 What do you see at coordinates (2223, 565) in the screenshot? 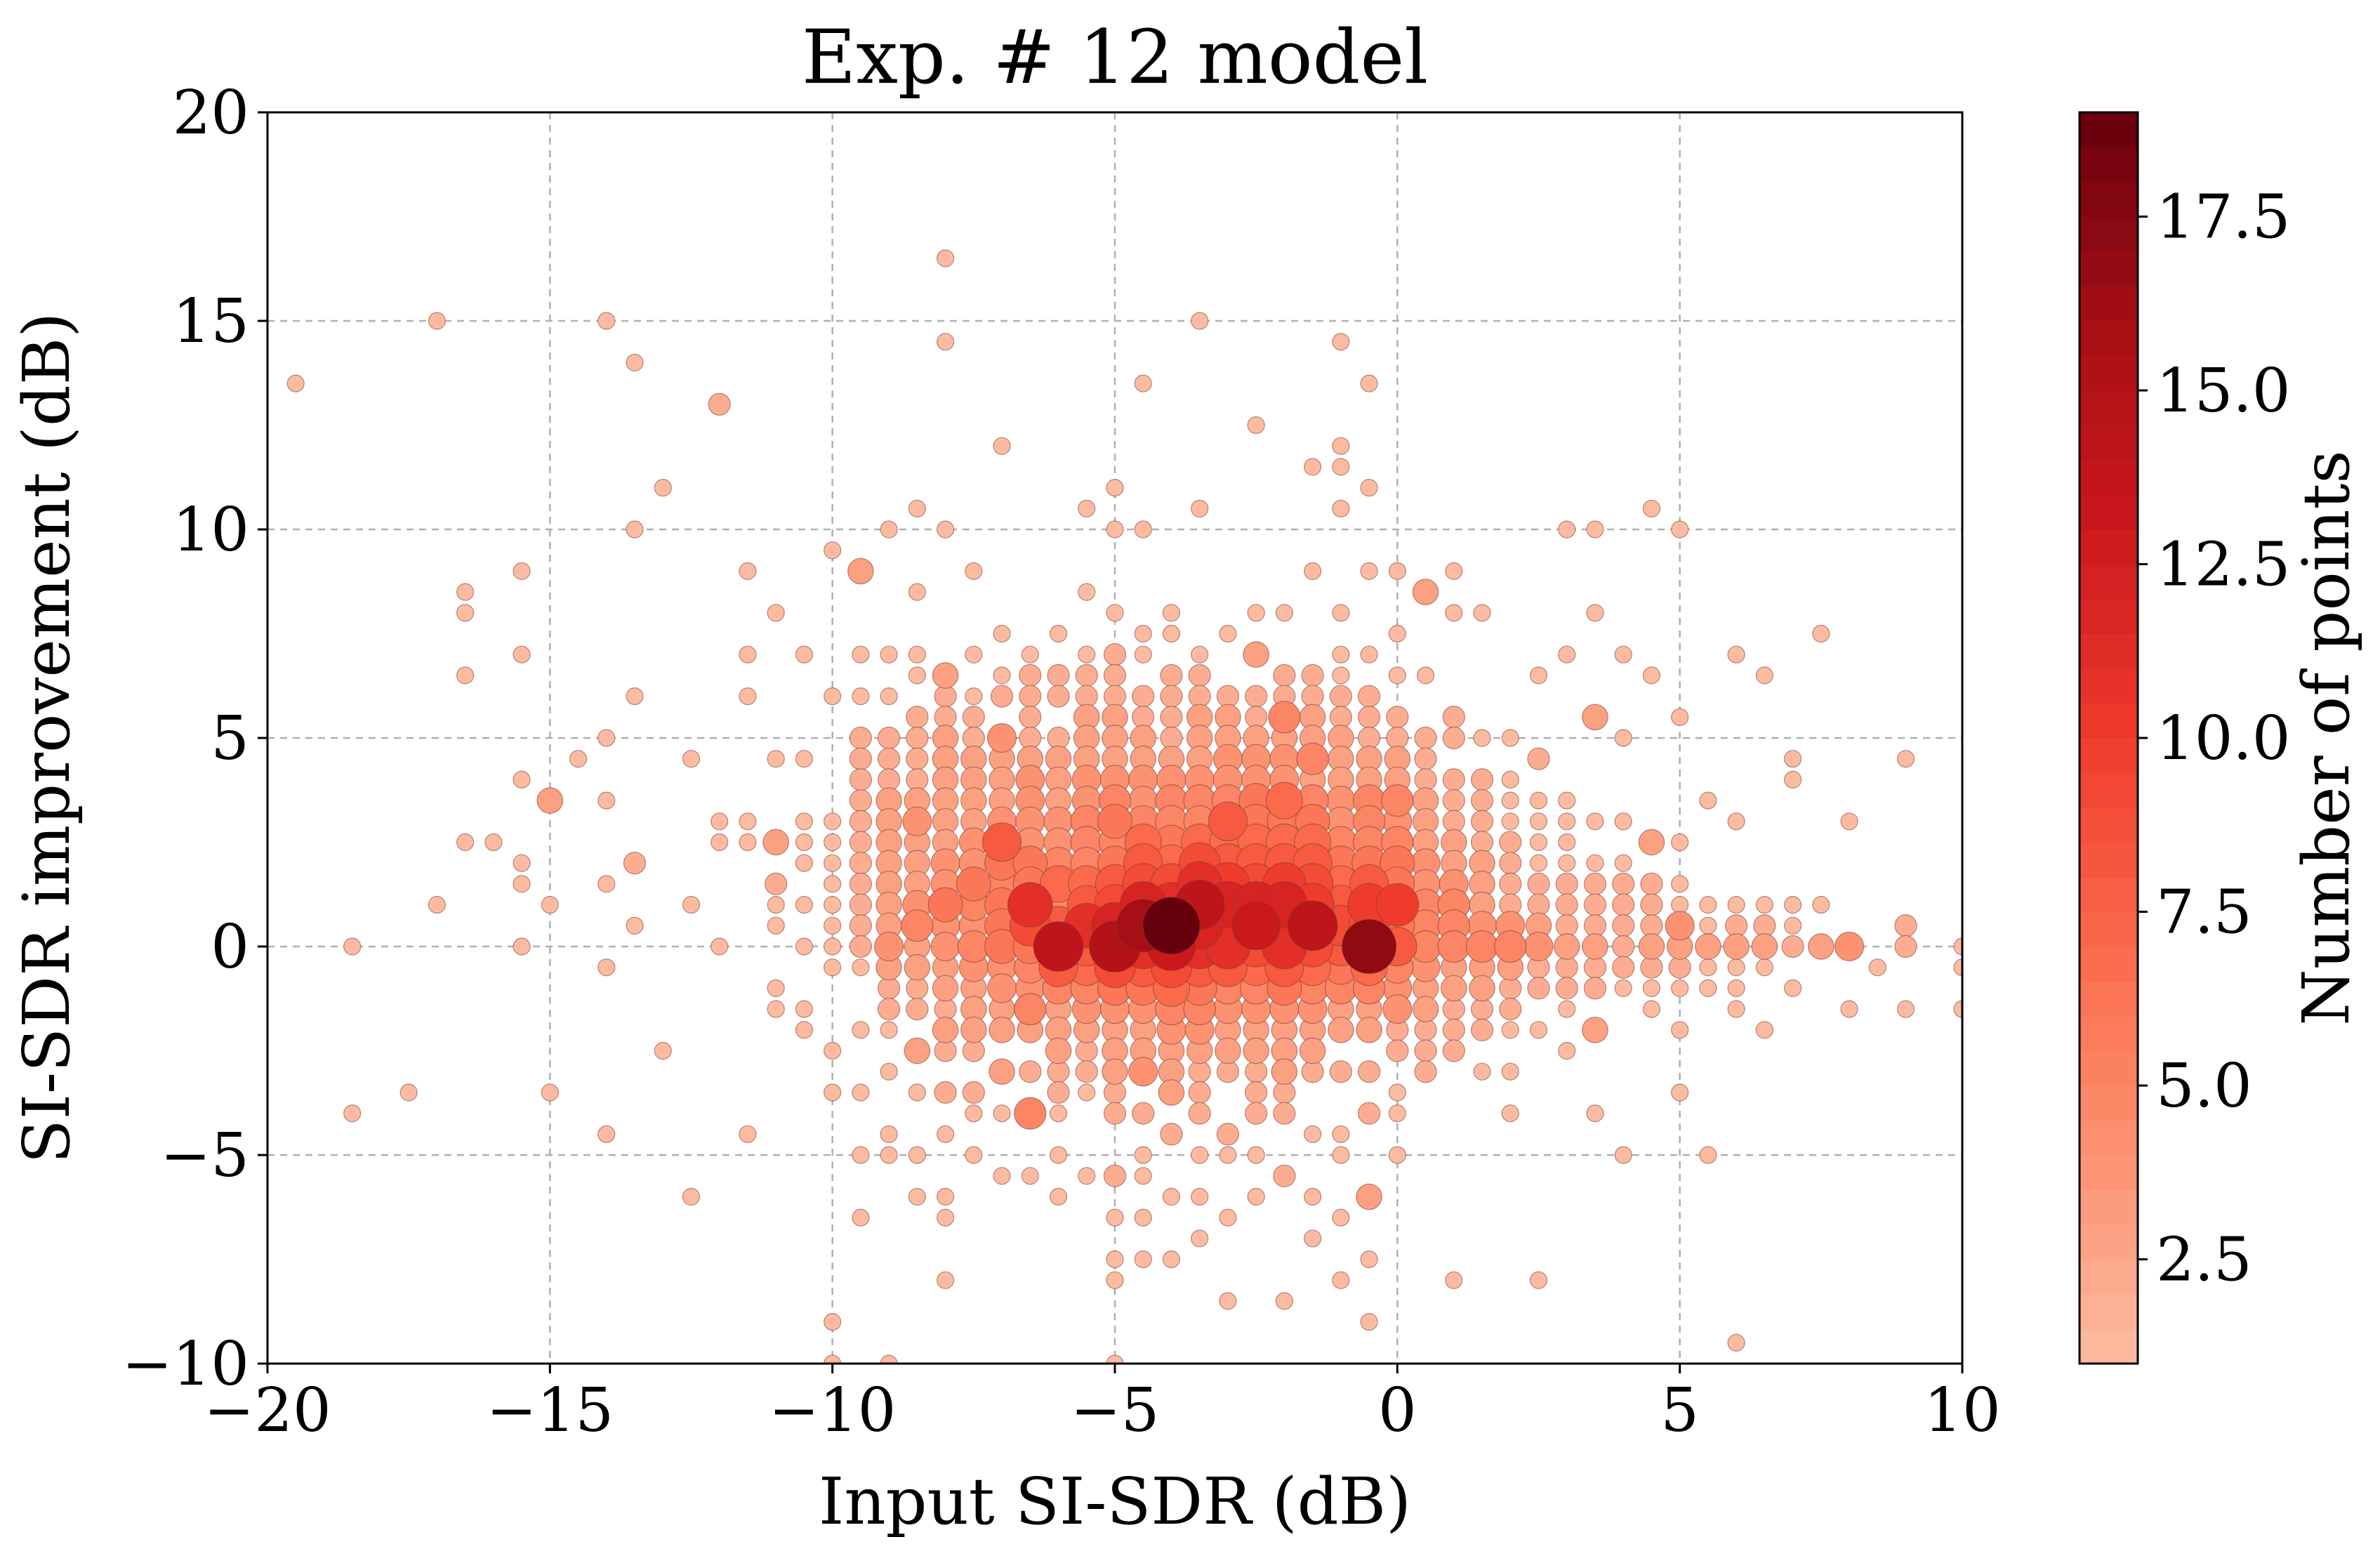
I see `colorbar-tick-label: 12.5` at bounding box center [2223, 565].